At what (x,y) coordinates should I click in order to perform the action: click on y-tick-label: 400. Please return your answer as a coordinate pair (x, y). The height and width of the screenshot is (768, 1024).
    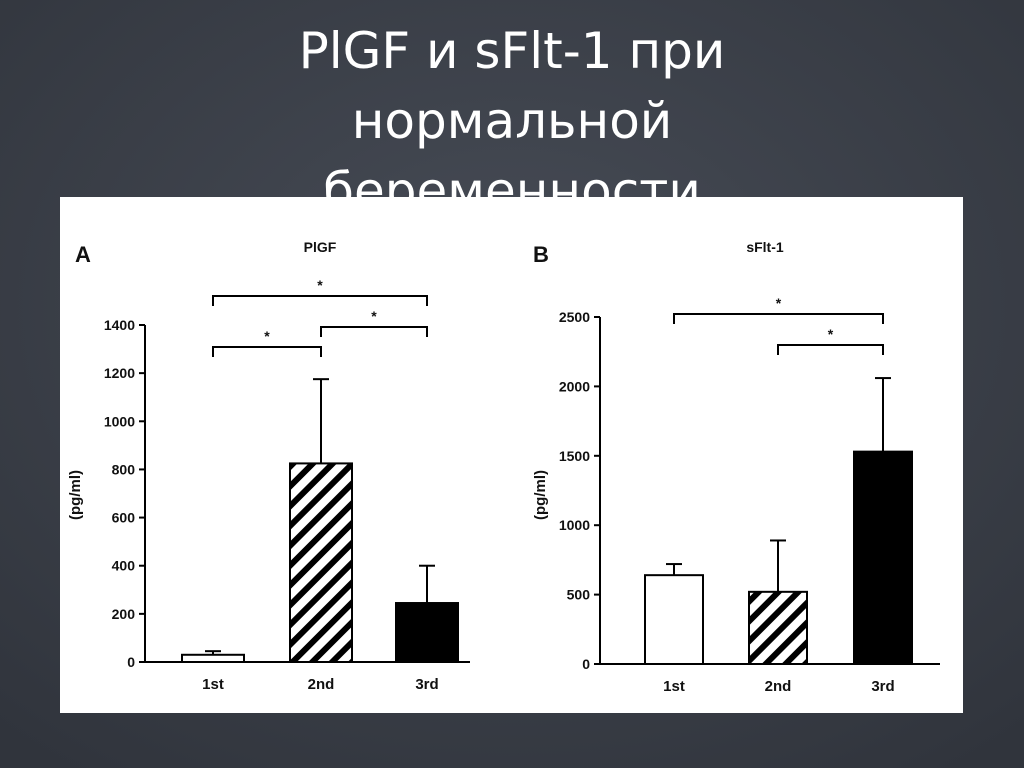
    Looking at the image, I should click on (124, 566).